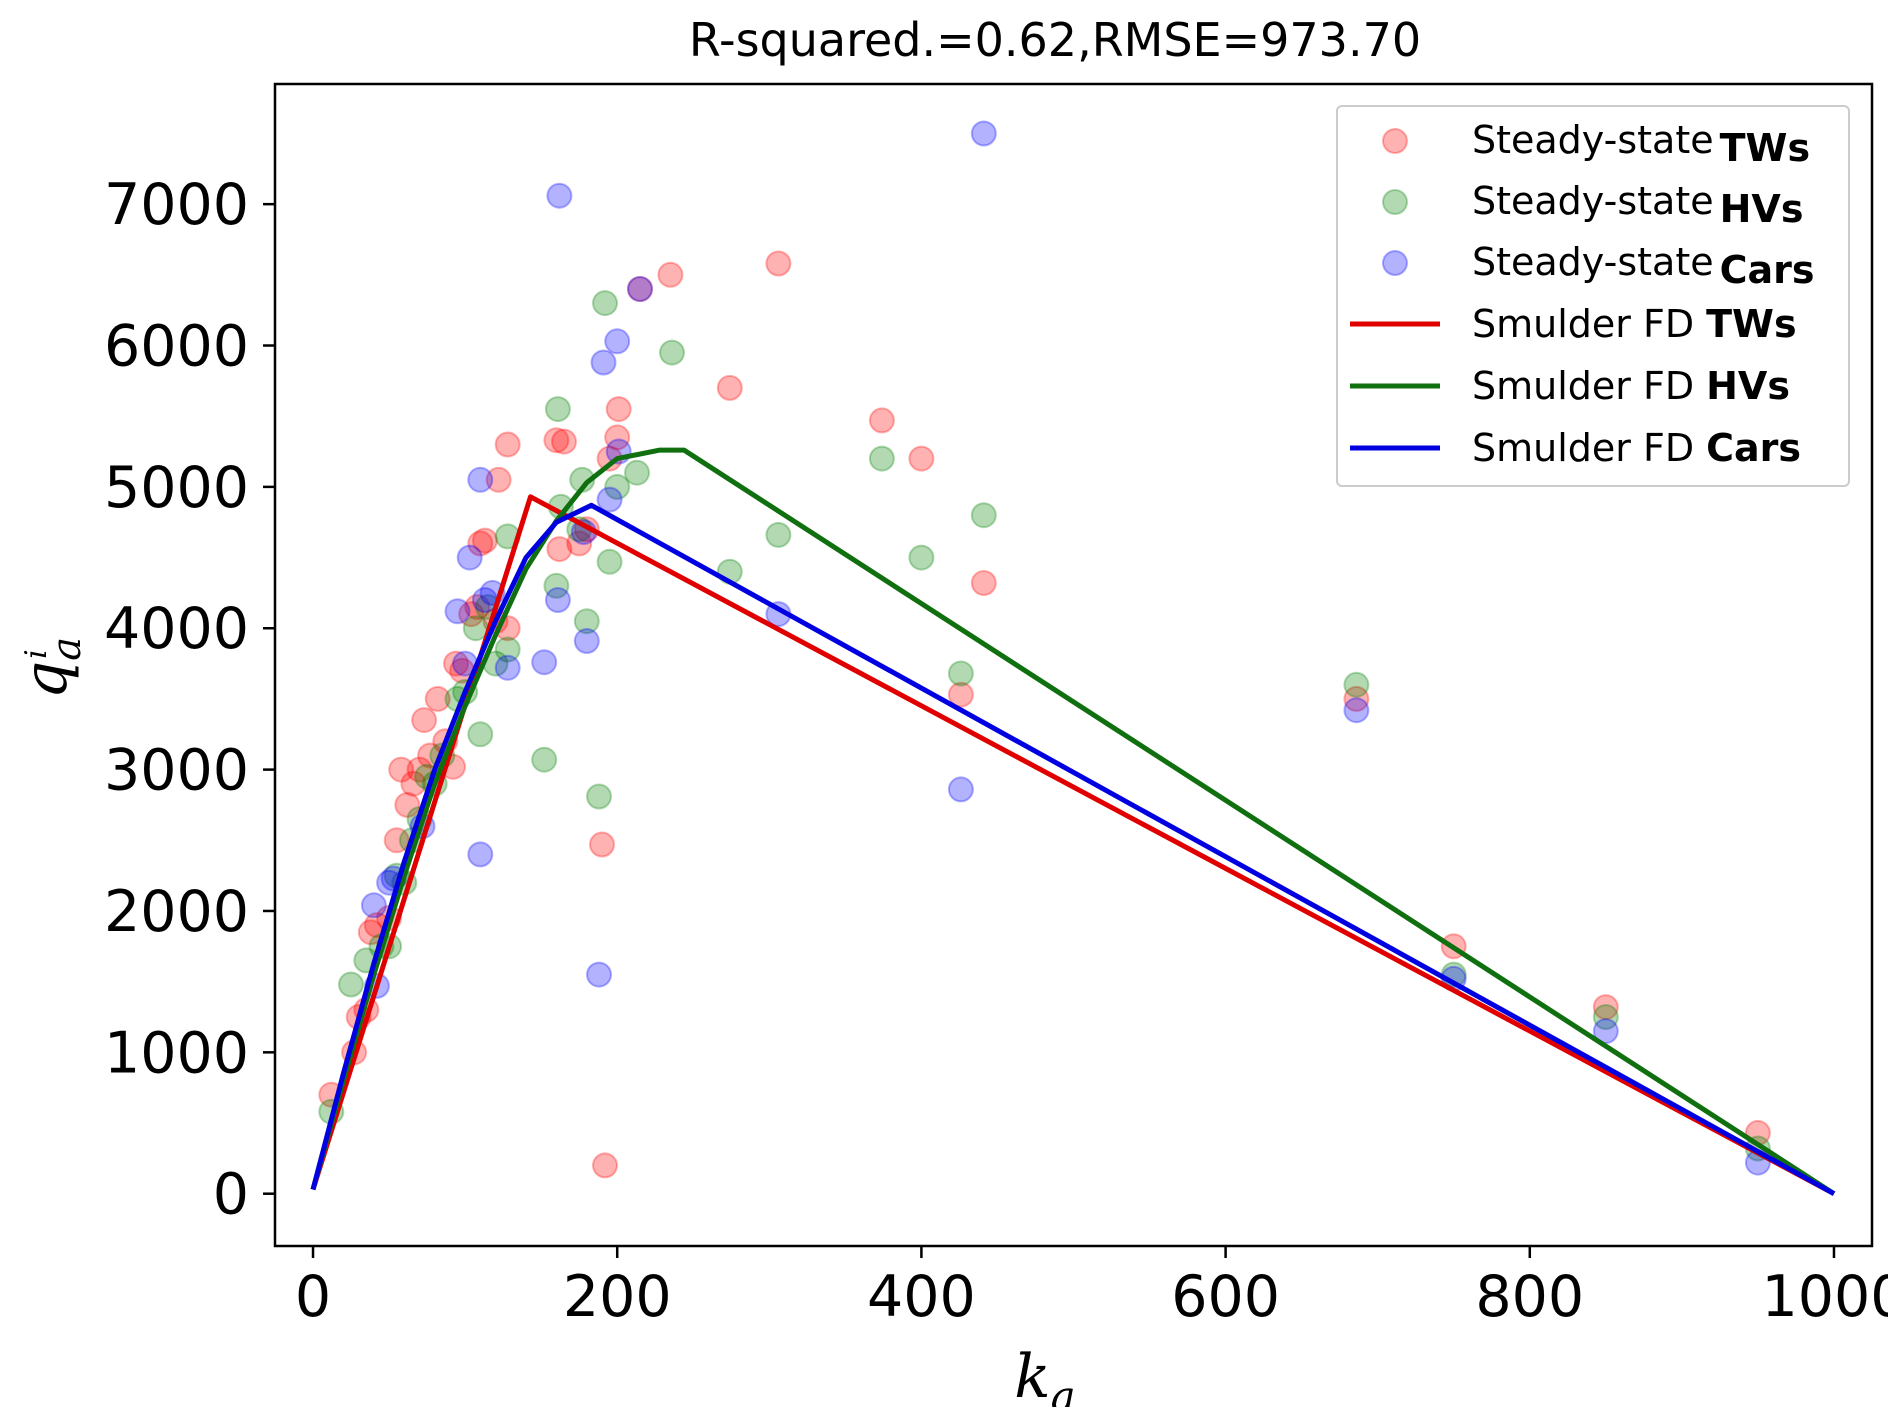 The width and height of the screenshot is (1888, 1407). What do you see at coordinates (1395, 263) in the screenshot?
I see `legend-marker-scatter-cars` at bounding box center [1395, 263].